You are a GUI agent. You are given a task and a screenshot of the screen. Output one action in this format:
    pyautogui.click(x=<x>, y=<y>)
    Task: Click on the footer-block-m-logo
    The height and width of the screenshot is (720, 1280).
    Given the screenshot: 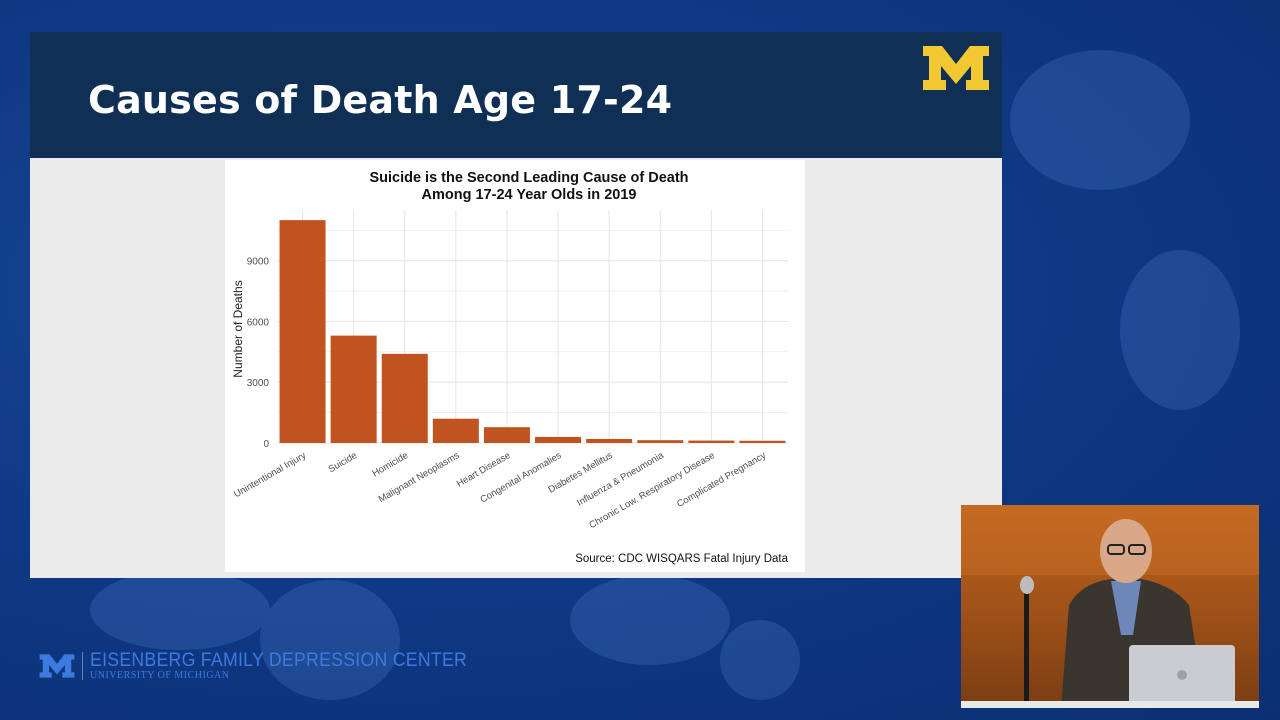 What is the action you would take?
    pyautogui.click(x=57, y=666)
    